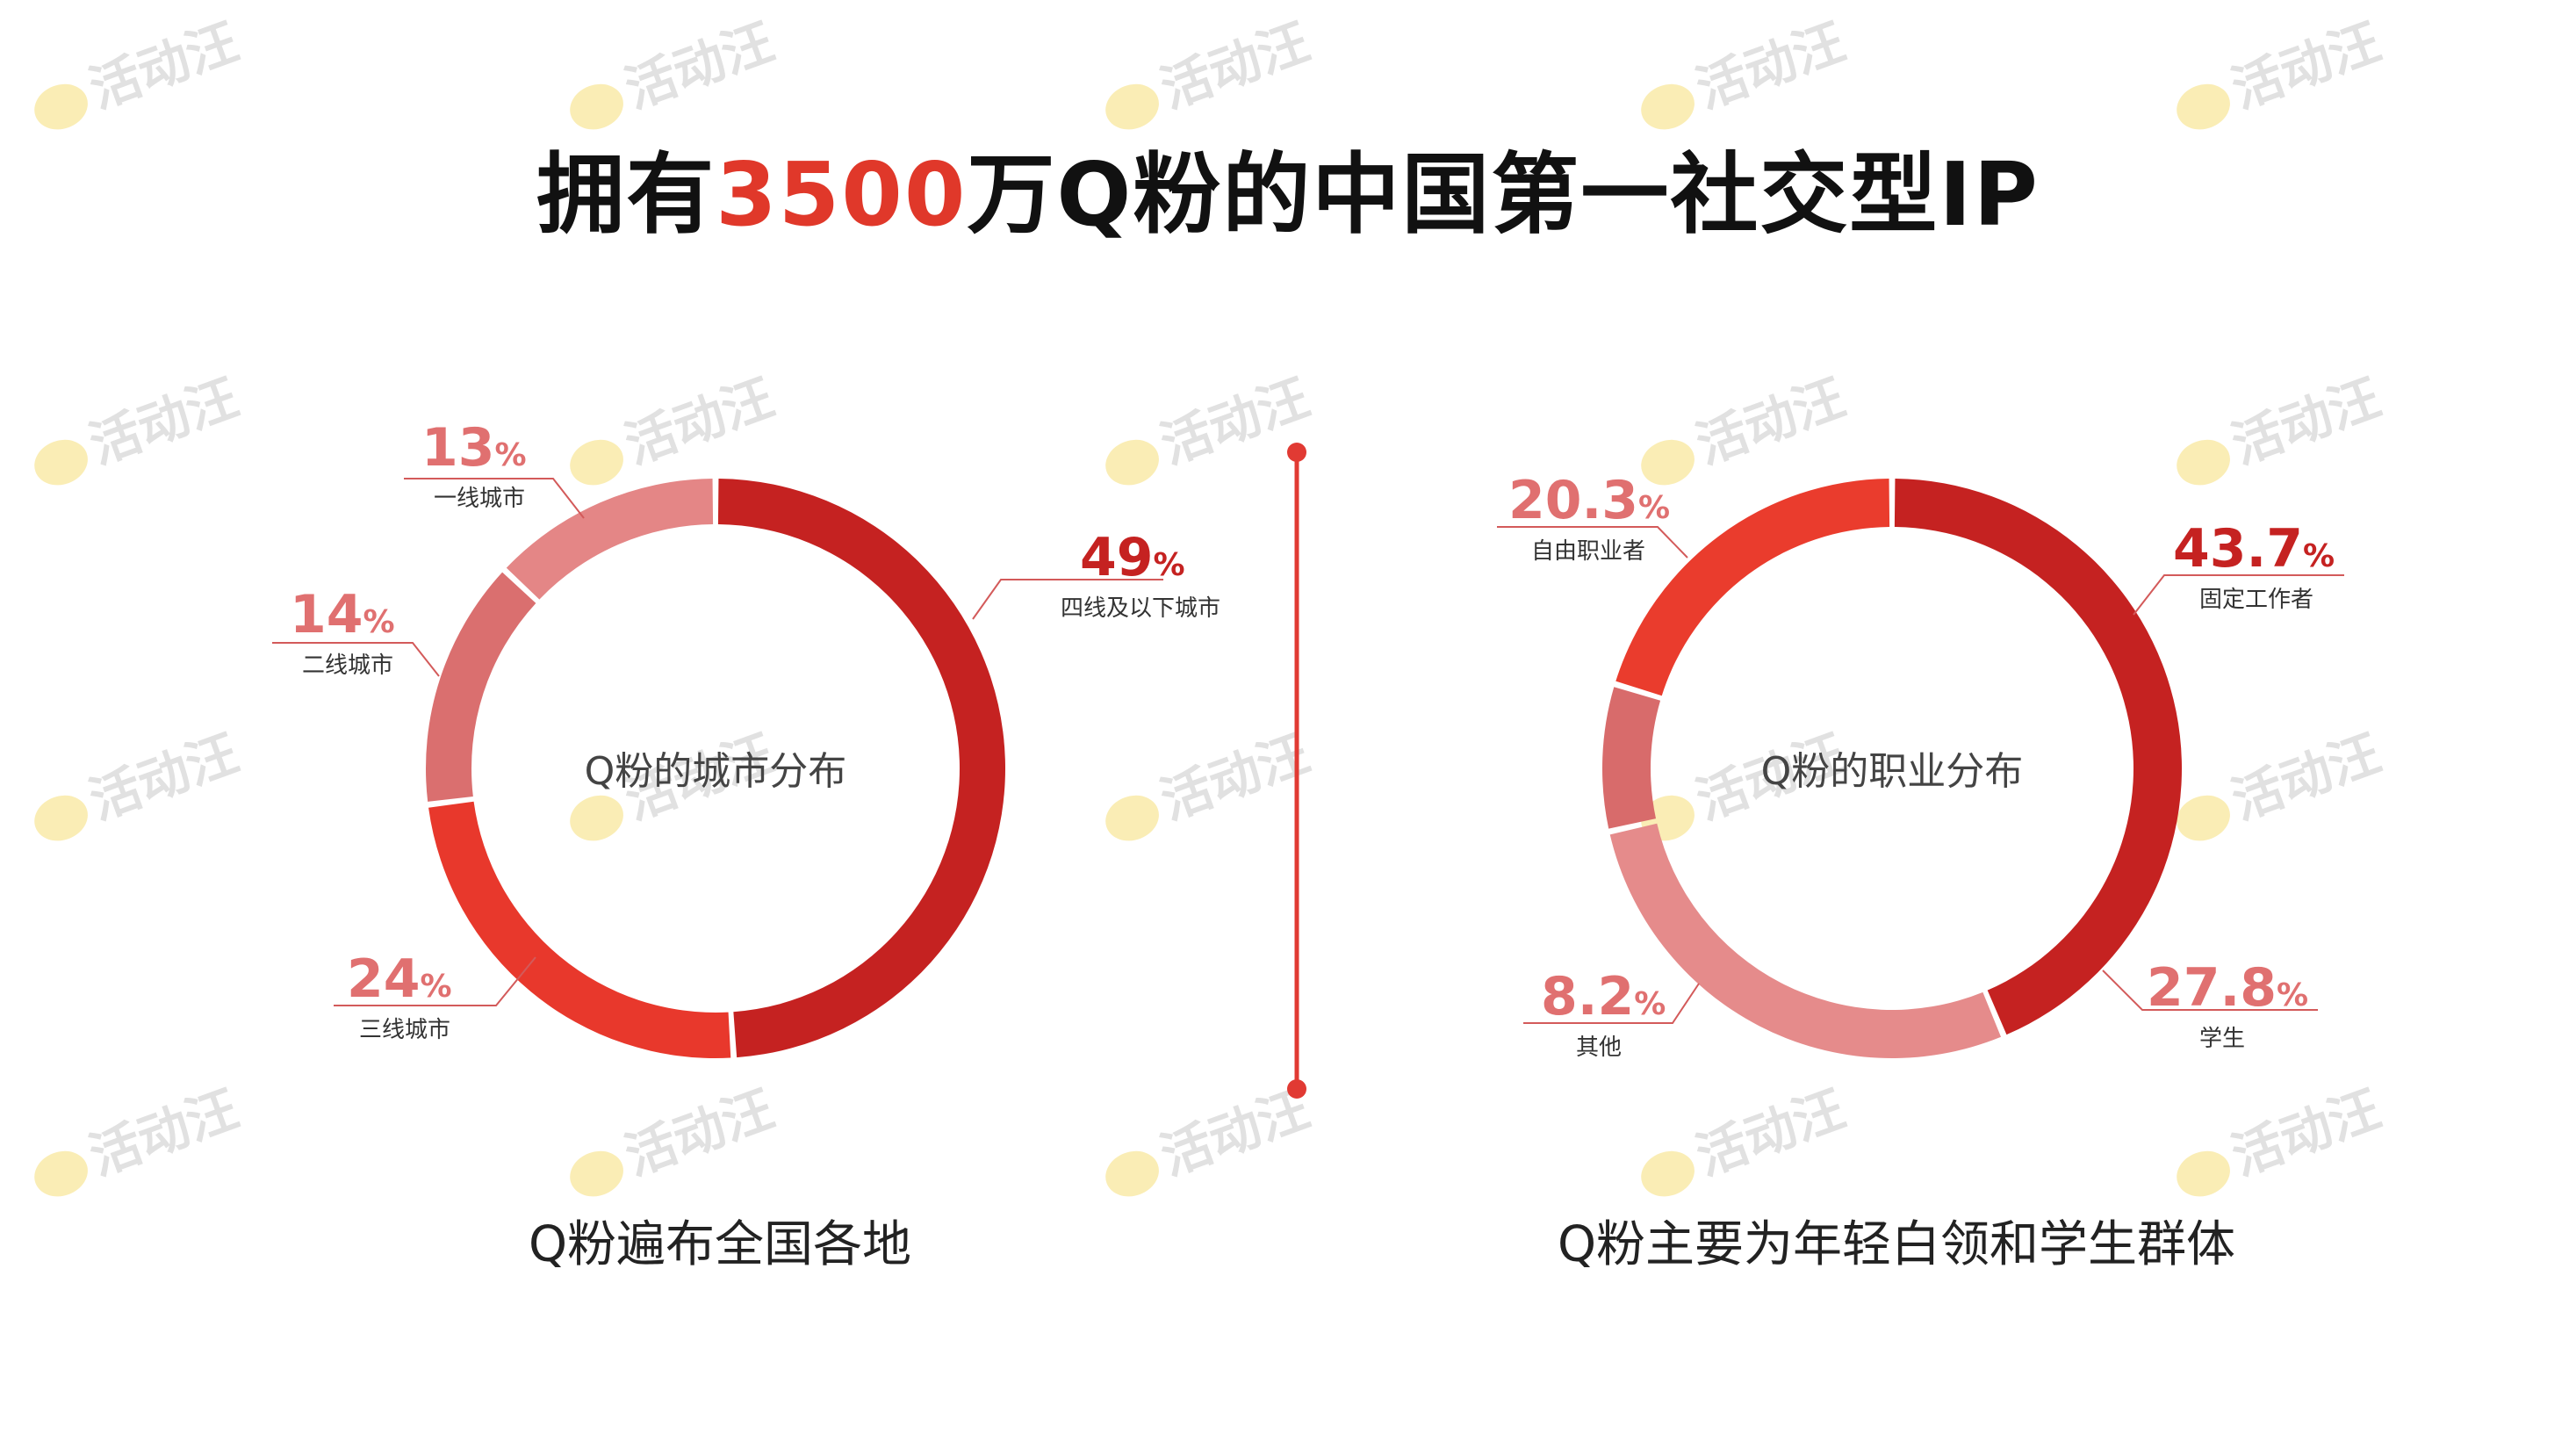 The image size is (2576, 1449). Describe the element at coordinates (716, 771) in the screenshot. I see `donut-center-title: Q粉的城市分布` at that location.